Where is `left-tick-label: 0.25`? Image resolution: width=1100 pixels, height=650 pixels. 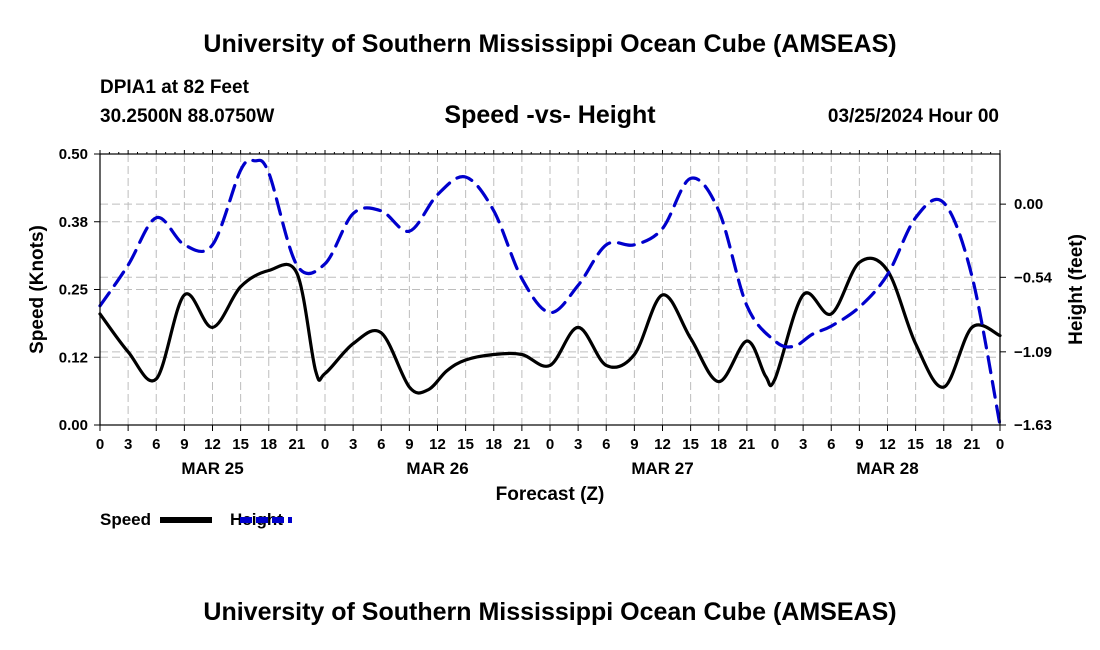
left-tick-label: 0.25 is located at coordinates (73, 290).